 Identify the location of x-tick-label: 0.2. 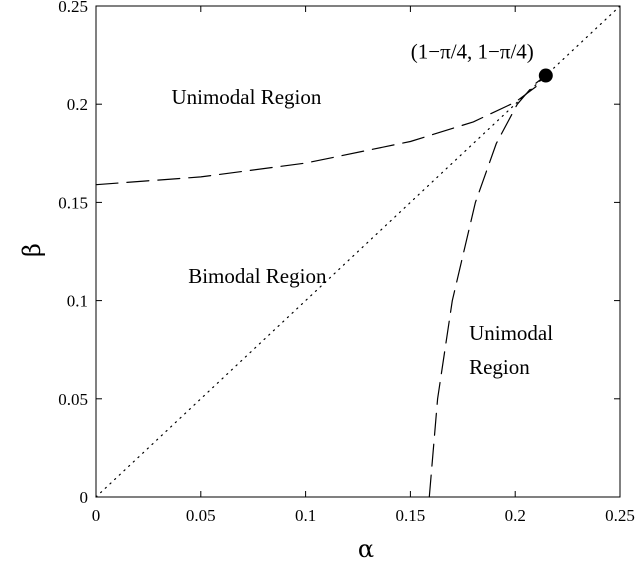
(515, 515).